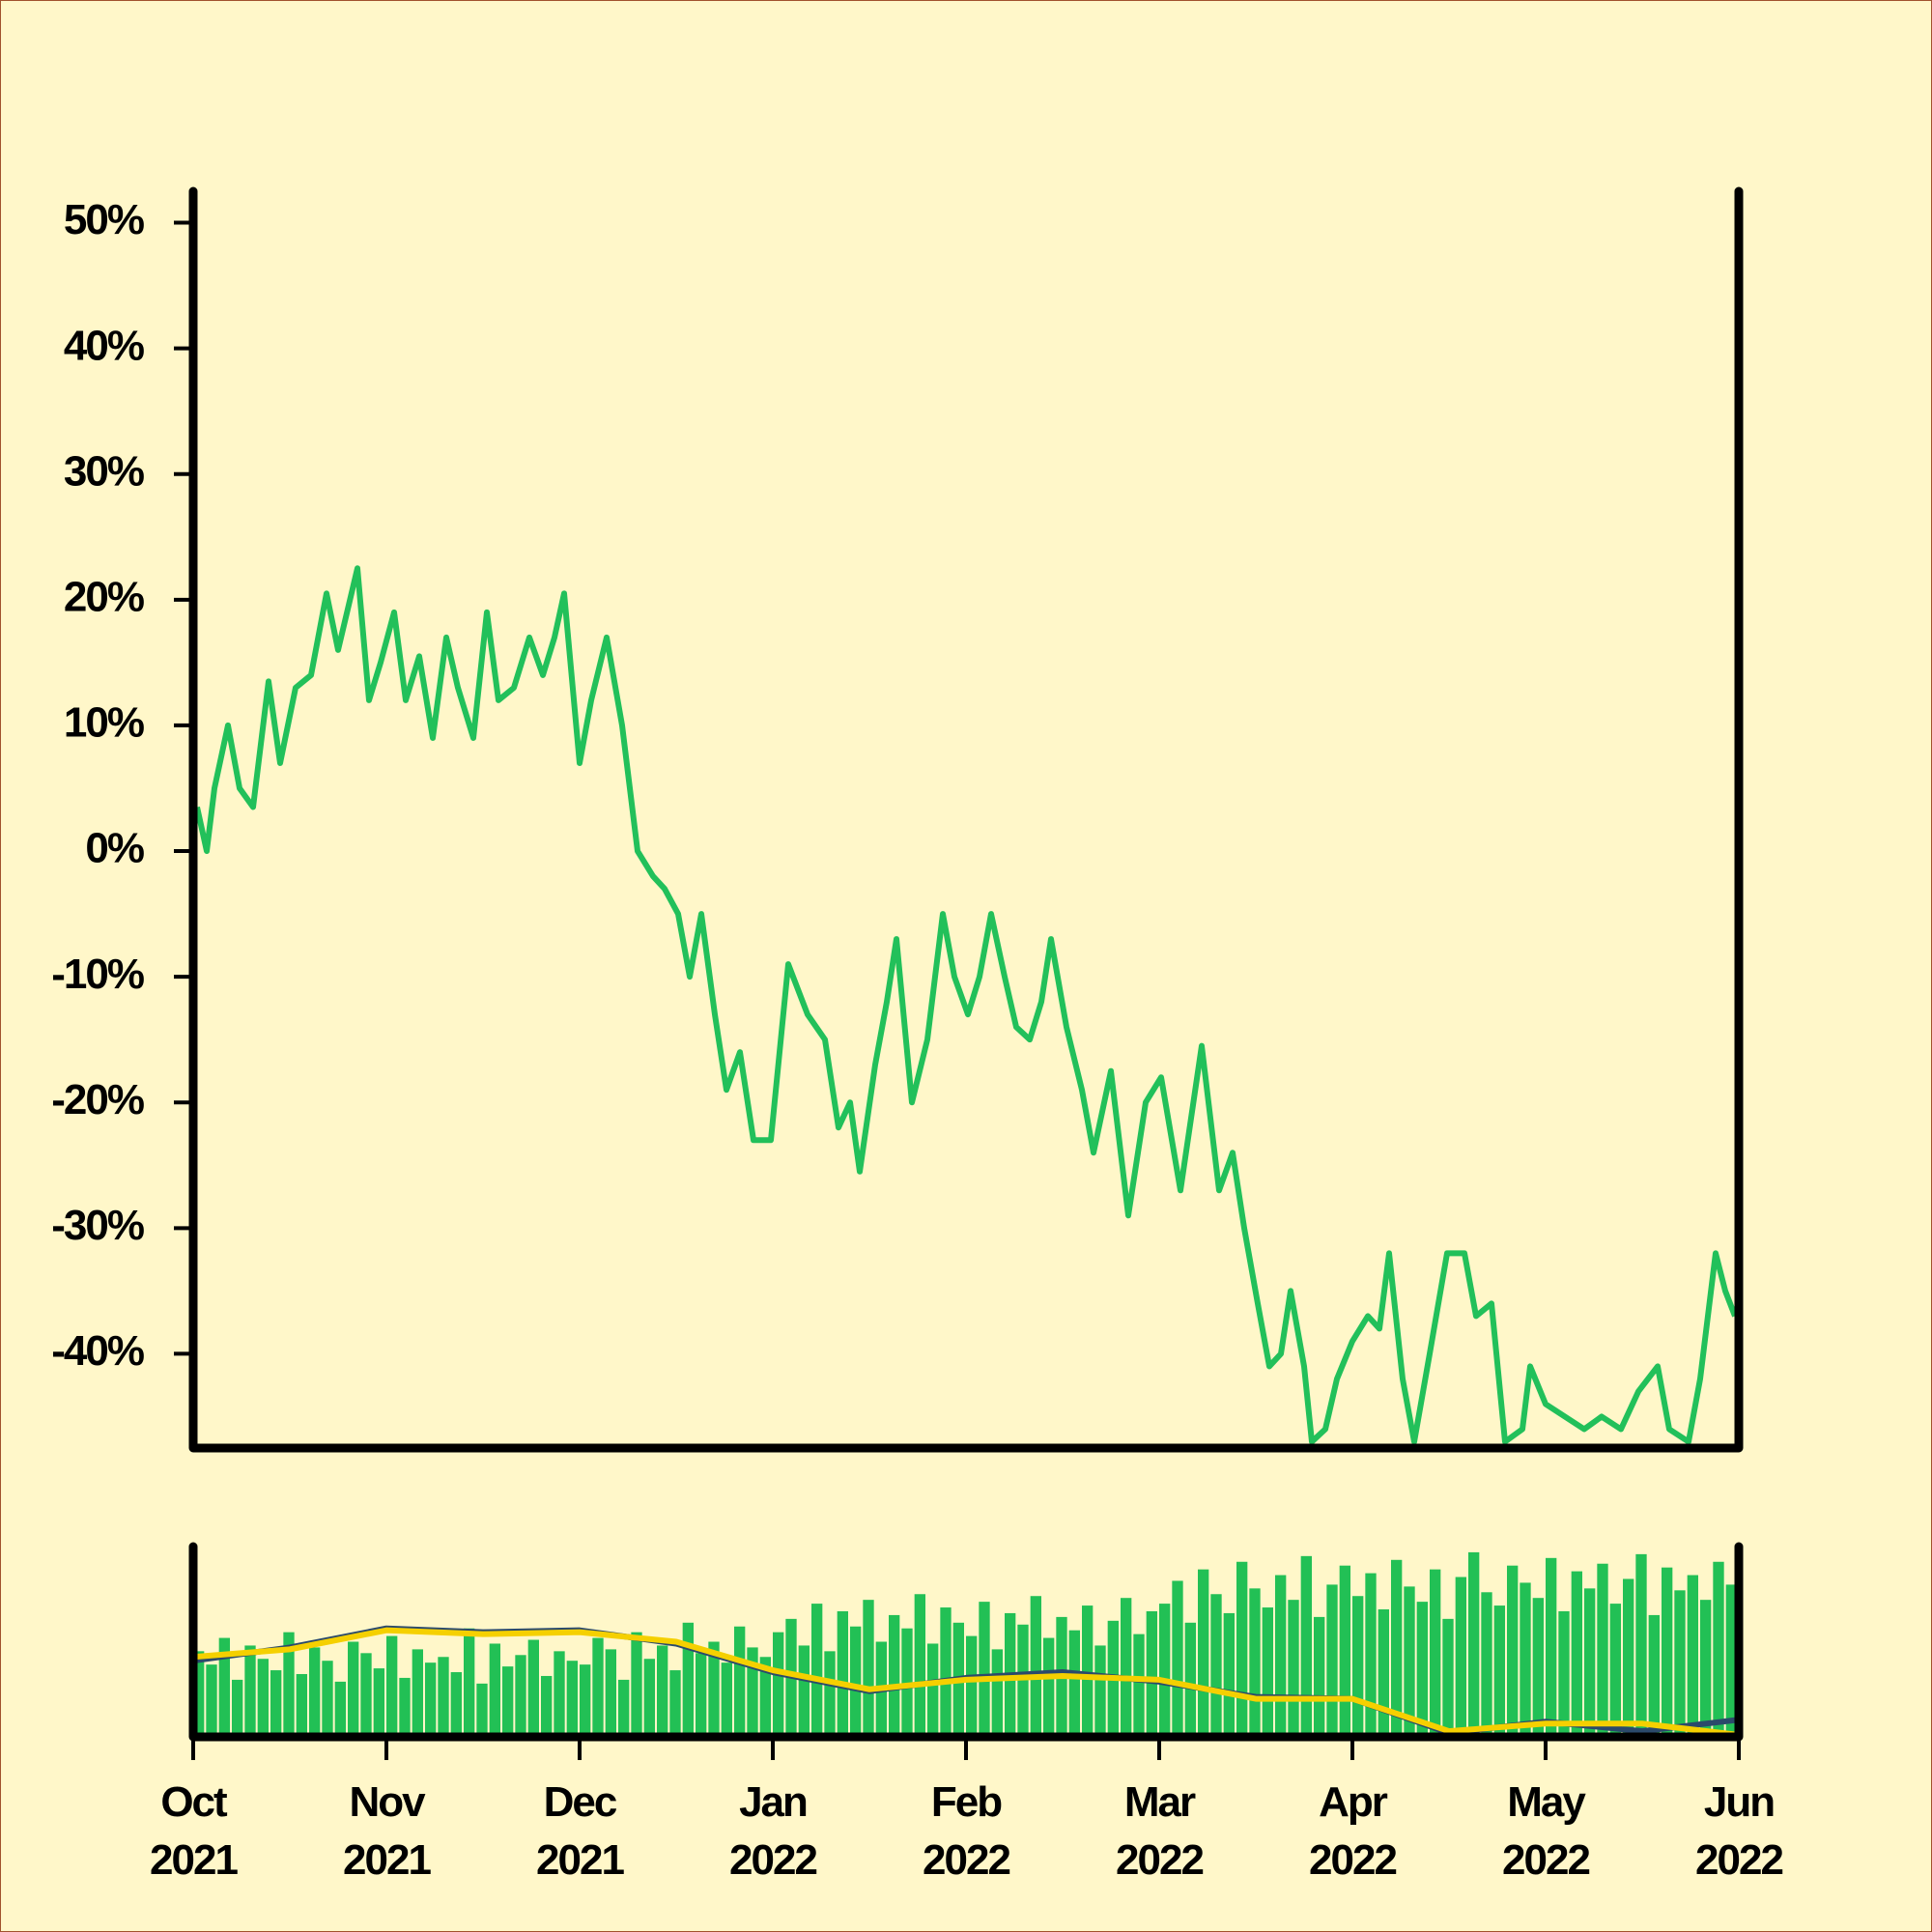 The width and height of the screenshot is (1932, 1932). Describe the element at coordinates (194, 1831) in the screenshot. I see `x-tick-label: Oct 2021` at that location.